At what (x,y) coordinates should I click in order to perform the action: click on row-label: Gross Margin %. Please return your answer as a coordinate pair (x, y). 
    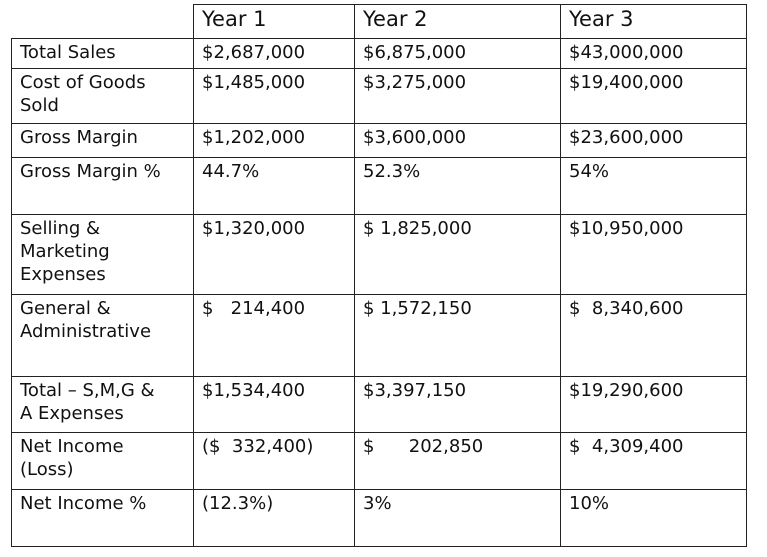
    Looking at the image, I should click on (102, 186).